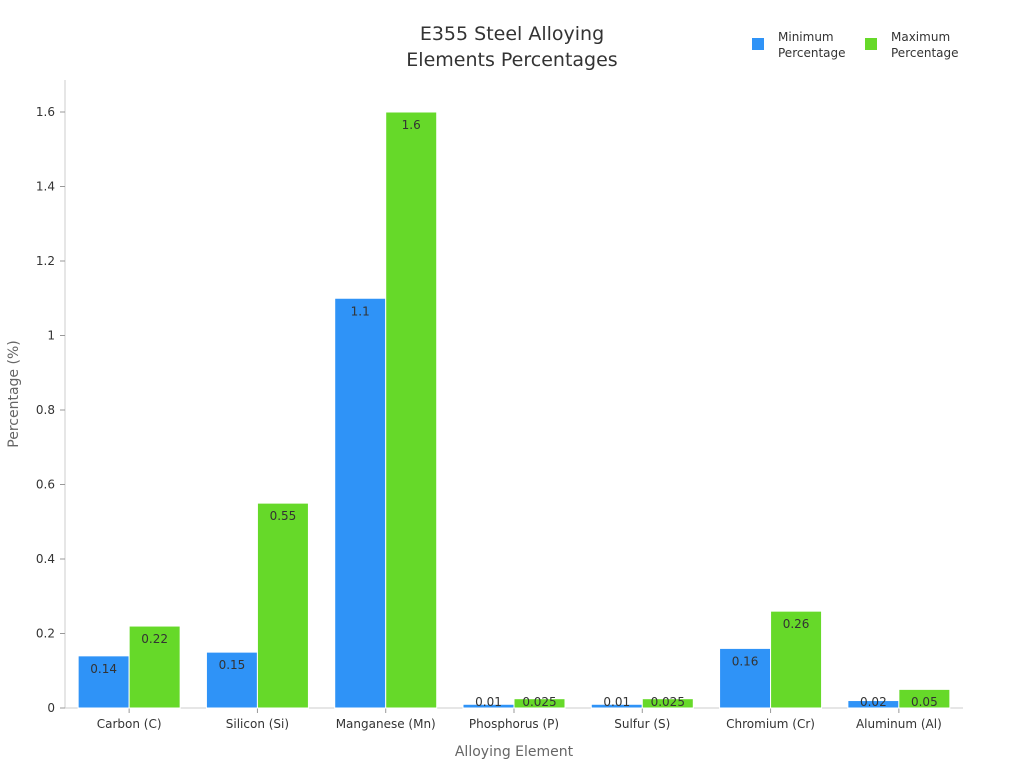 Image resolution: width=1024 pixels, height=768 pixels. What do you see at coordinates (51, 336) in the screenshot?
I see `y-tick-label: 1` at bounding box center [51, 336].